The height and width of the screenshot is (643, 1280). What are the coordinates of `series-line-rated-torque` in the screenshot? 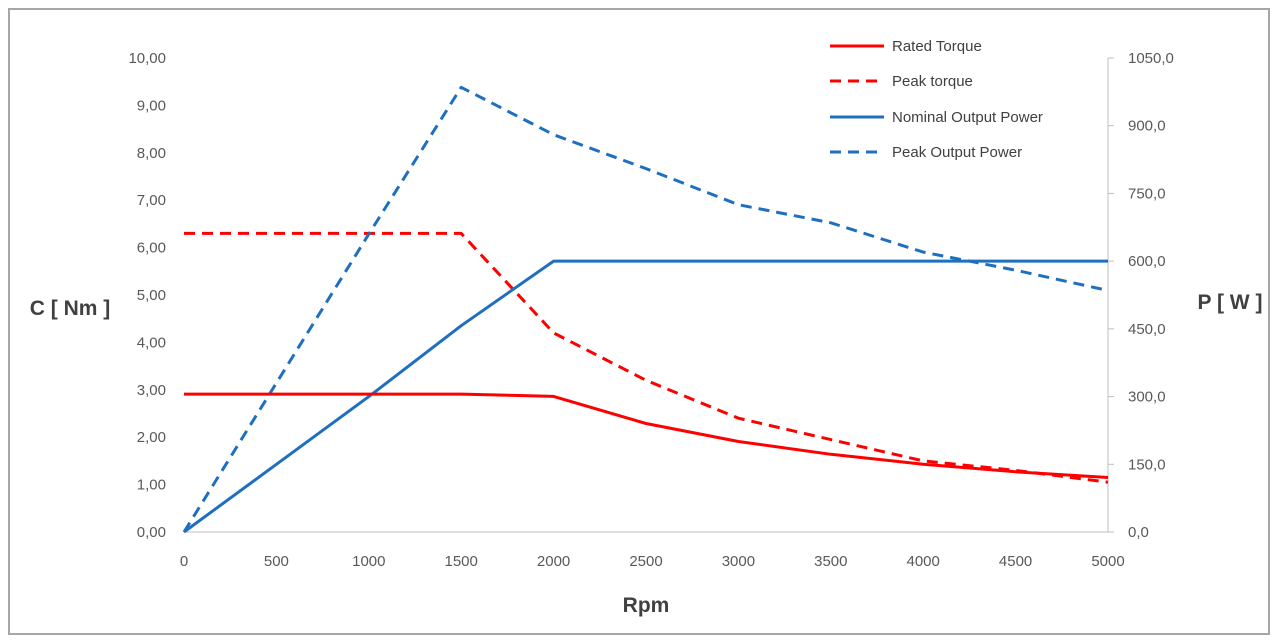 It's located at (646, 435).